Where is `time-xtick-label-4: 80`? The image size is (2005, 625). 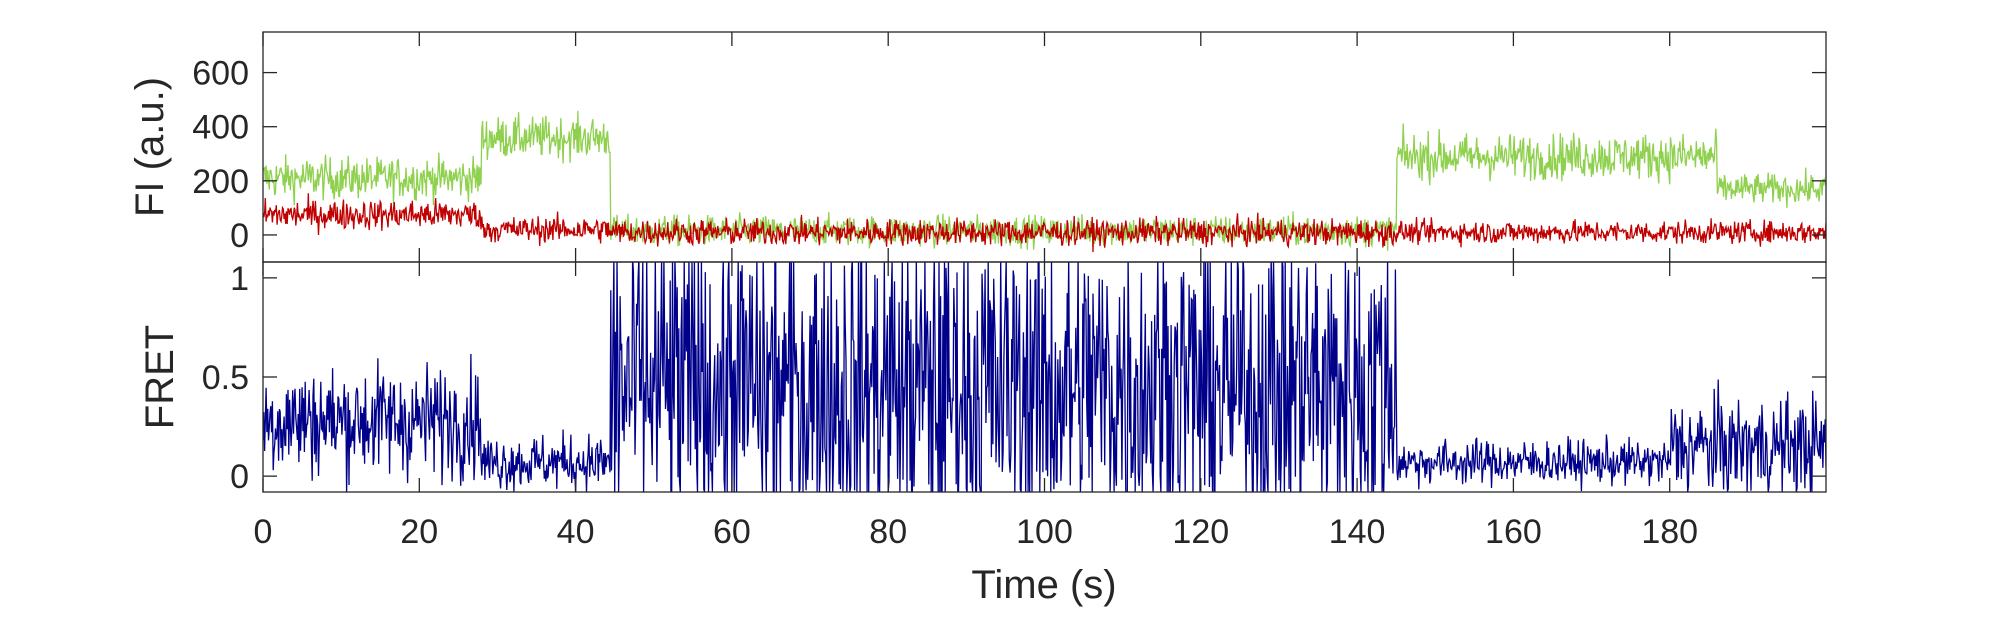
time-xtick-label-4: 80 is located at coordinates (888, 532).